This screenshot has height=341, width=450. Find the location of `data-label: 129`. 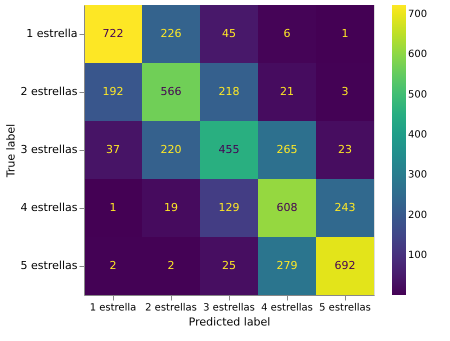

data-label: 129 is located at coordinates (229, 207).